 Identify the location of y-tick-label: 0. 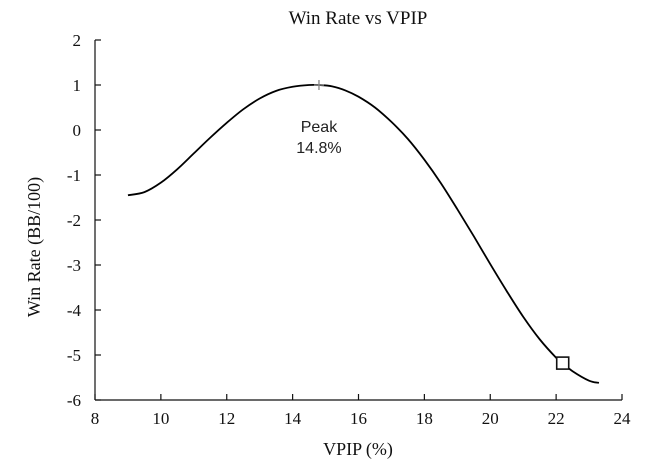
(77, 130).